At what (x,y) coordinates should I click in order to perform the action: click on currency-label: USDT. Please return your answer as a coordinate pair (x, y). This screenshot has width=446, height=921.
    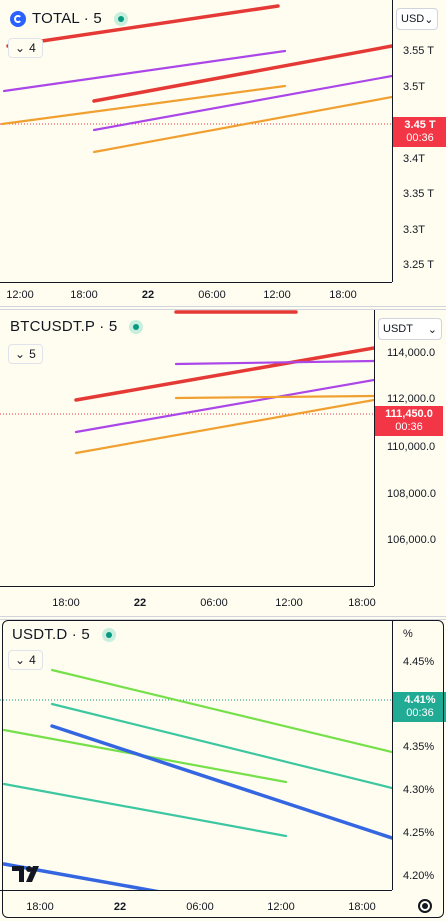
    Looking at the image, I should click on (398, 329).